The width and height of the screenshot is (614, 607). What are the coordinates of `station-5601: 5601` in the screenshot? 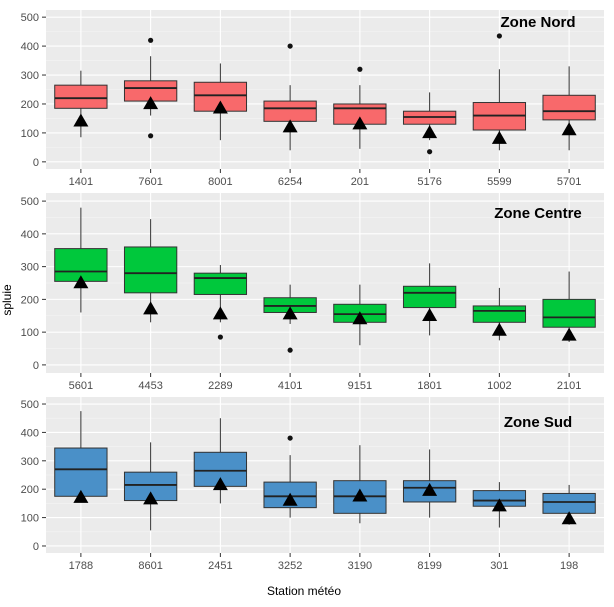 It's located at (81, 299).